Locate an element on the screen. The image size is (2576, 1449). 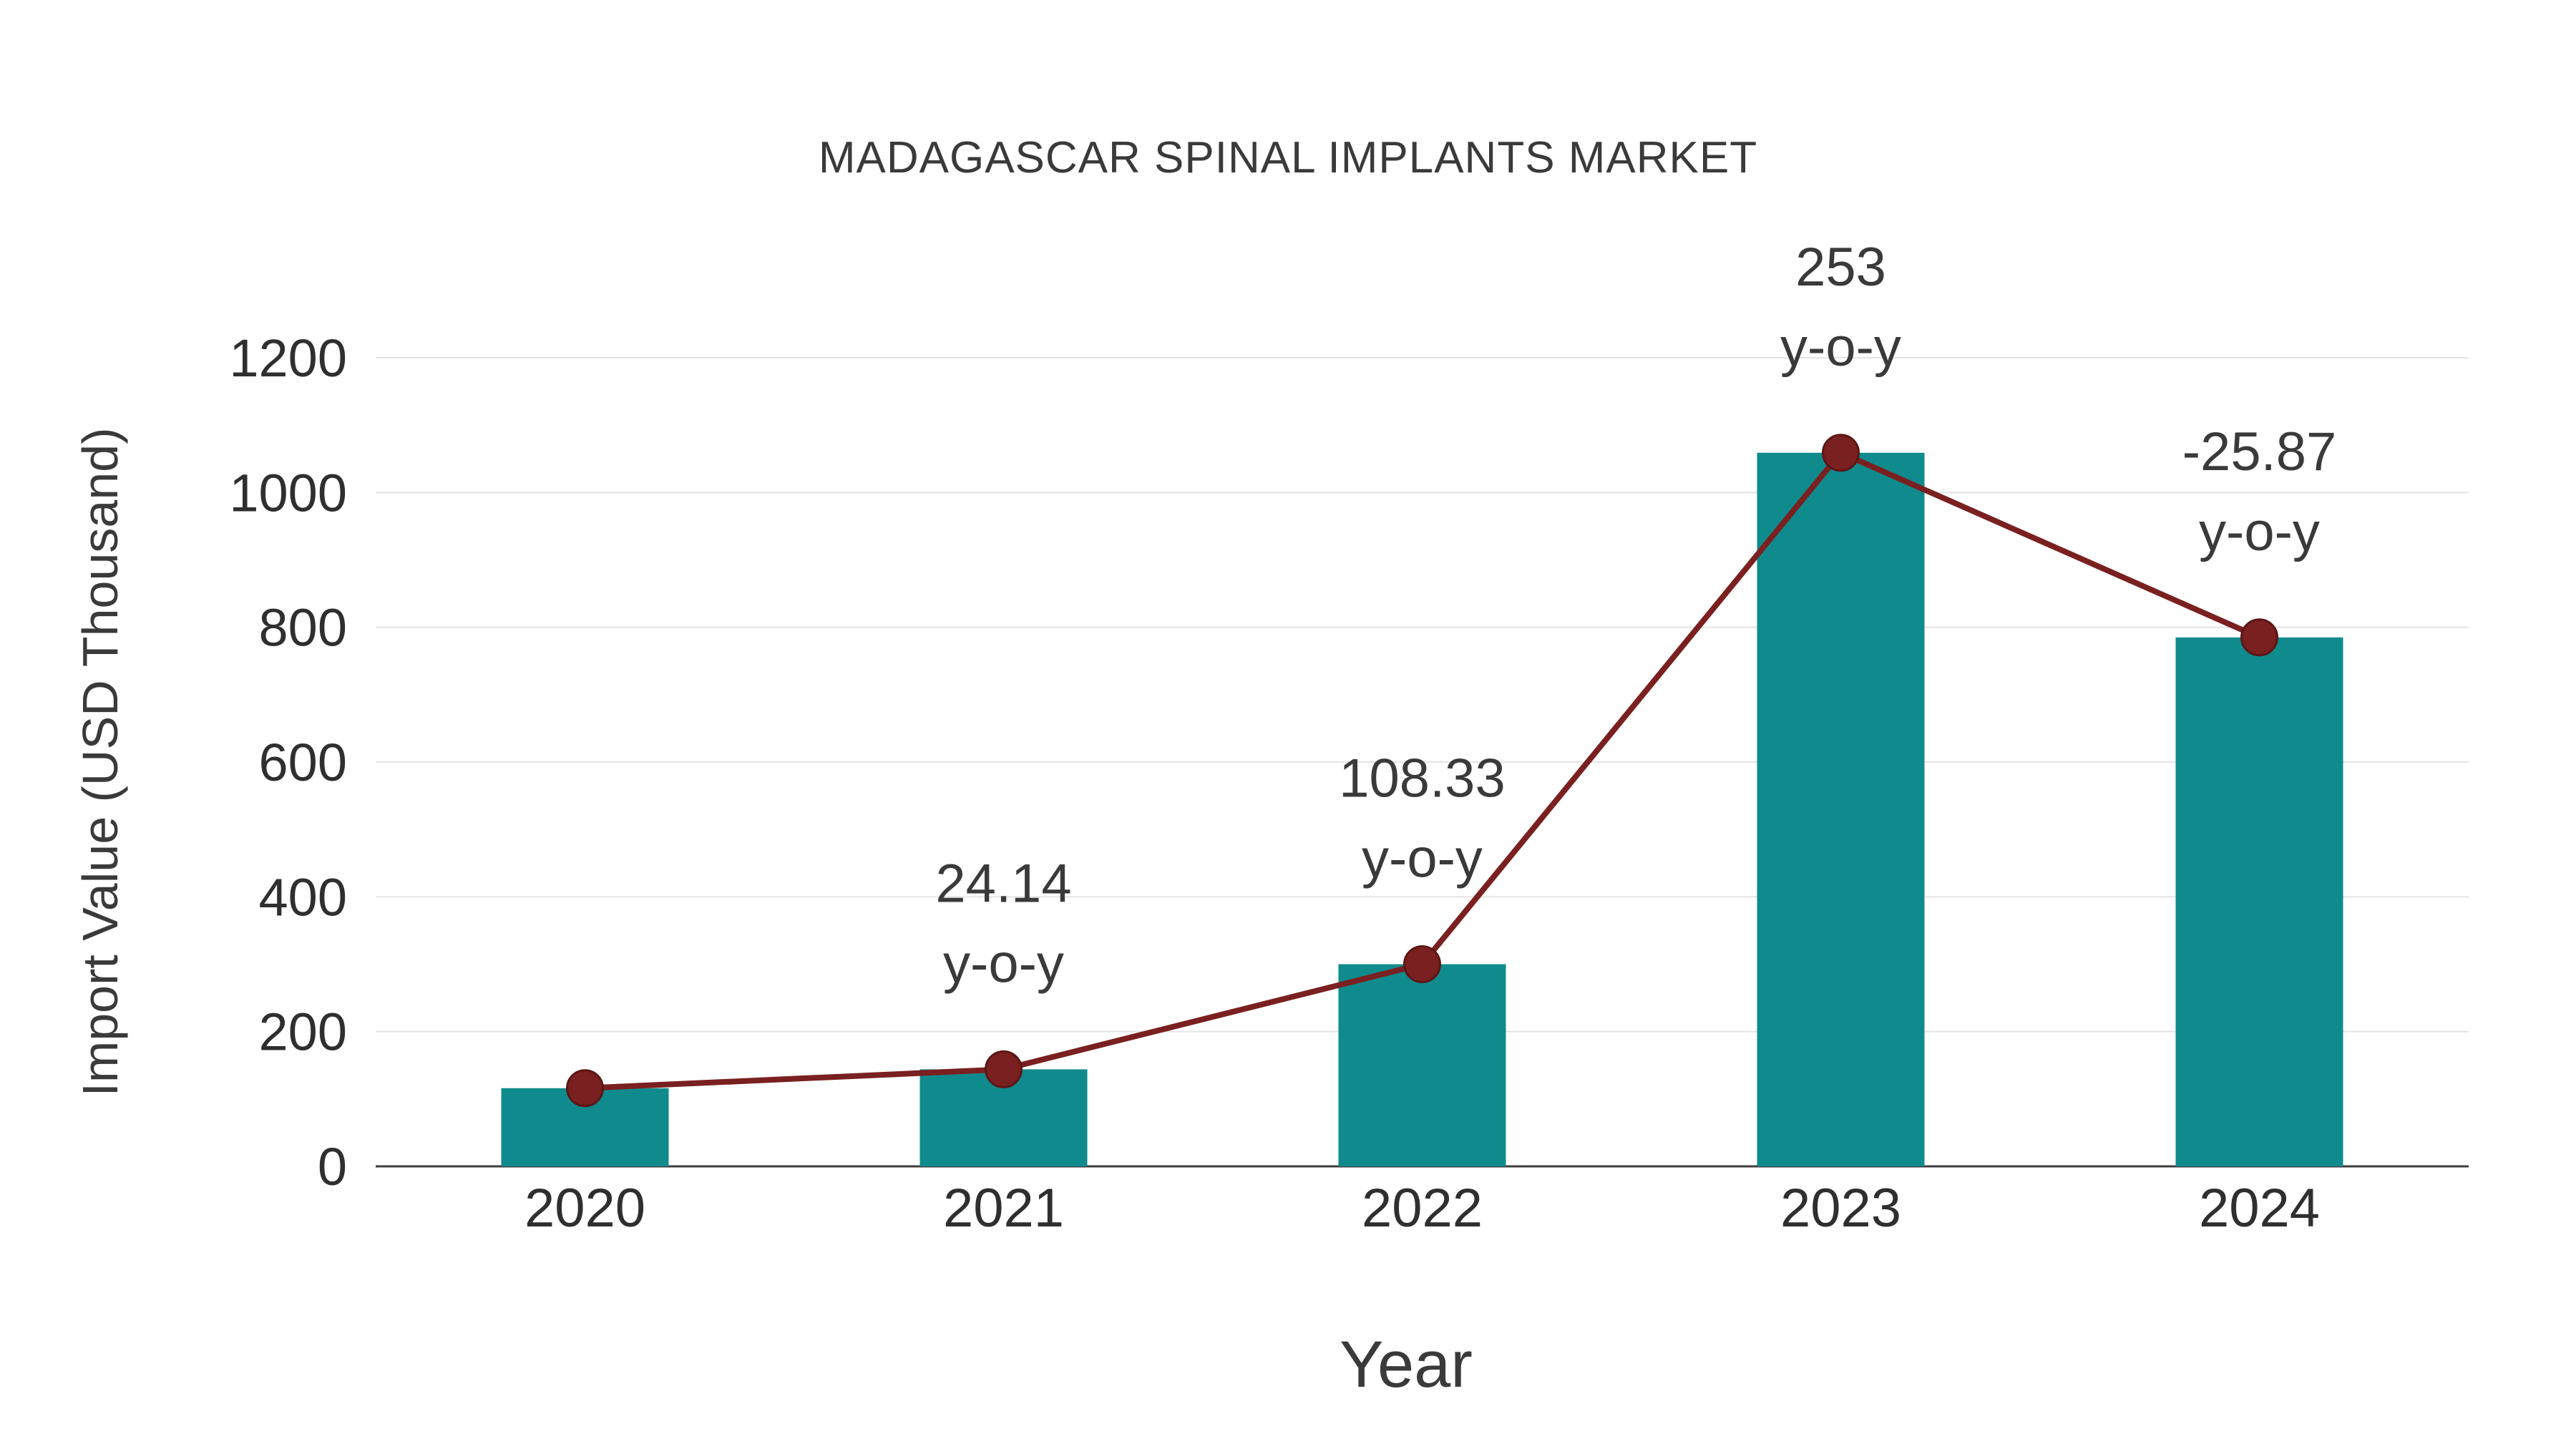
annotation-value: -25.87 is located at coordinates (2259, 451).